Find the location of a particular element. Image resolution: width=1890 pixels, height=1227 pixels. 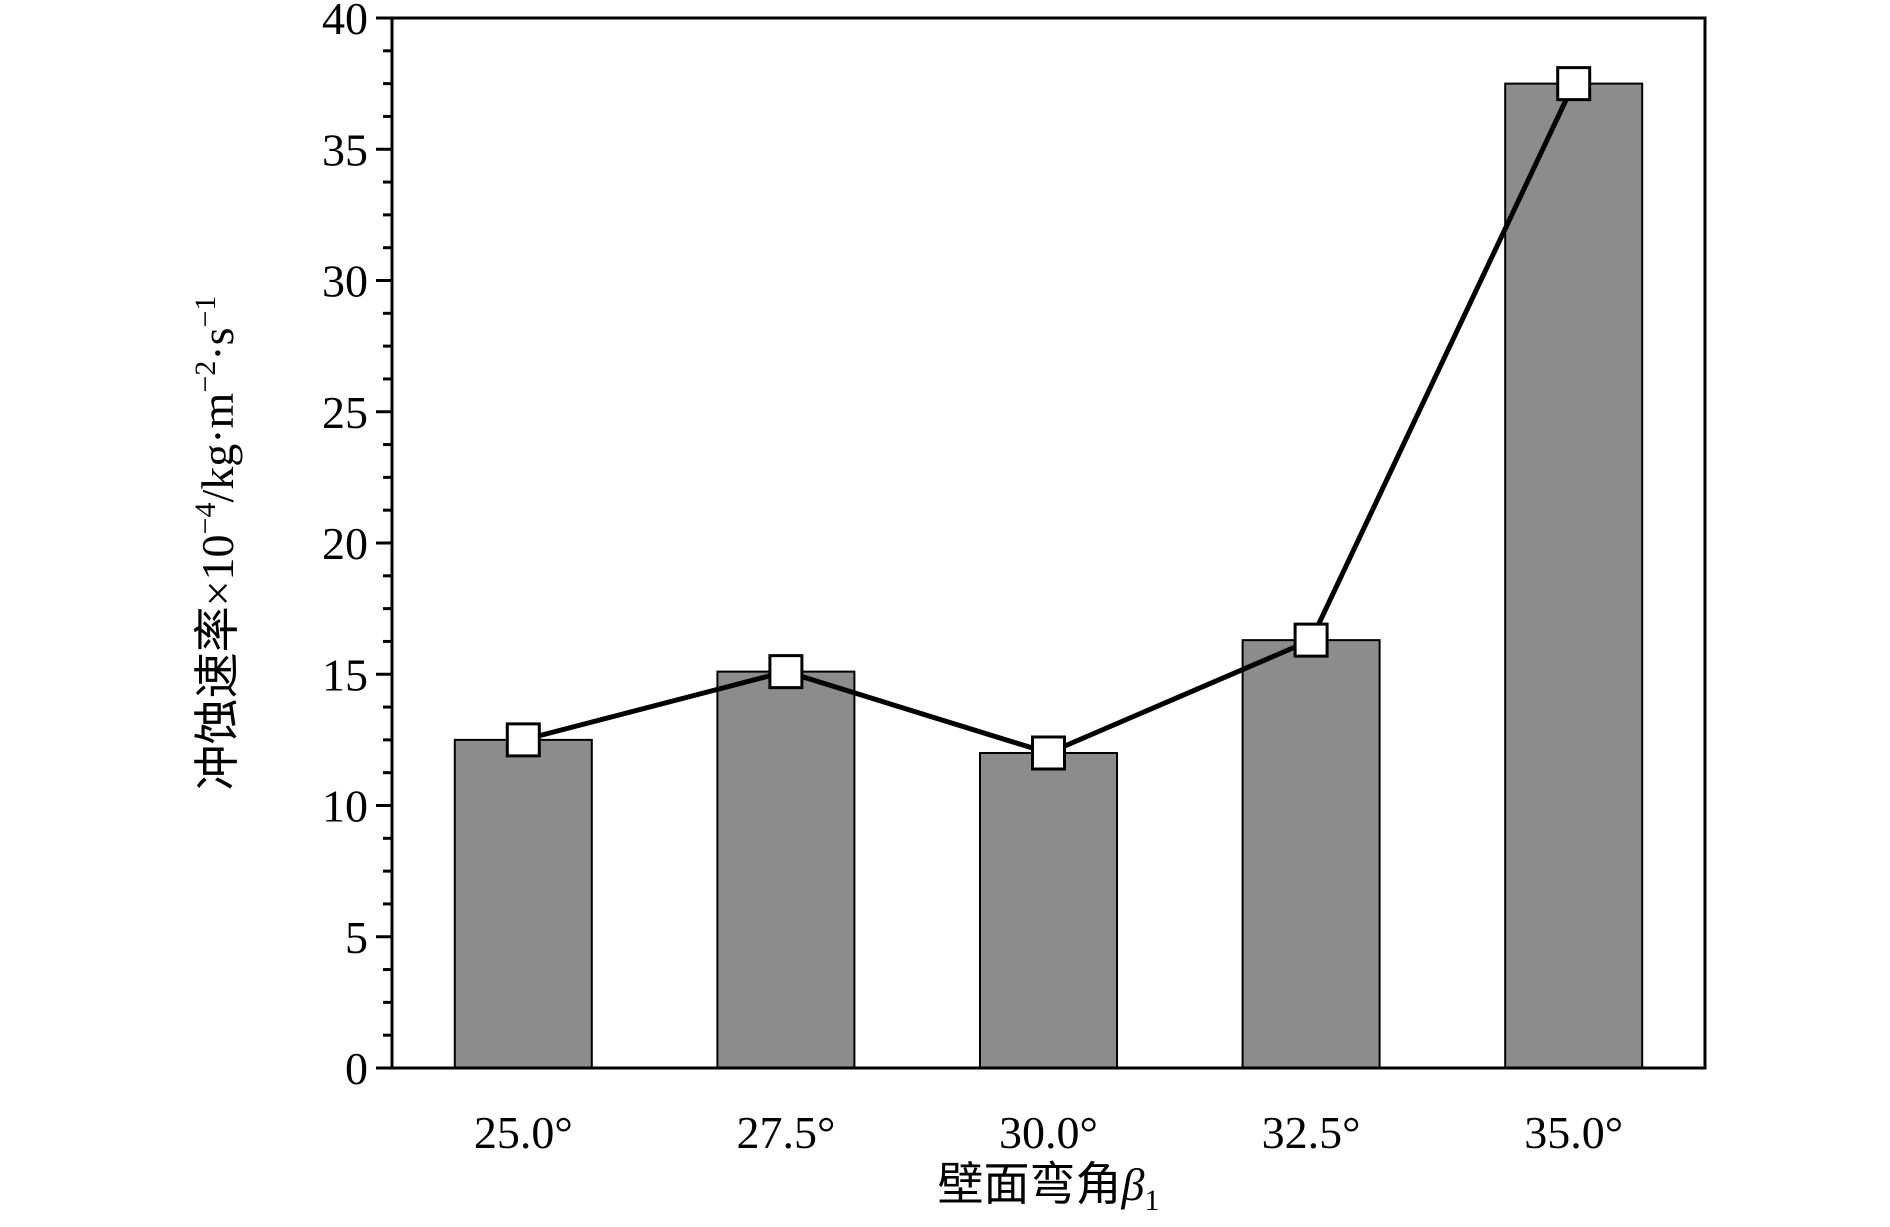

x-axis: 25.0° 27.5° 30.0° 32.5° 35.0° is located at coordinates (1048, 1132).